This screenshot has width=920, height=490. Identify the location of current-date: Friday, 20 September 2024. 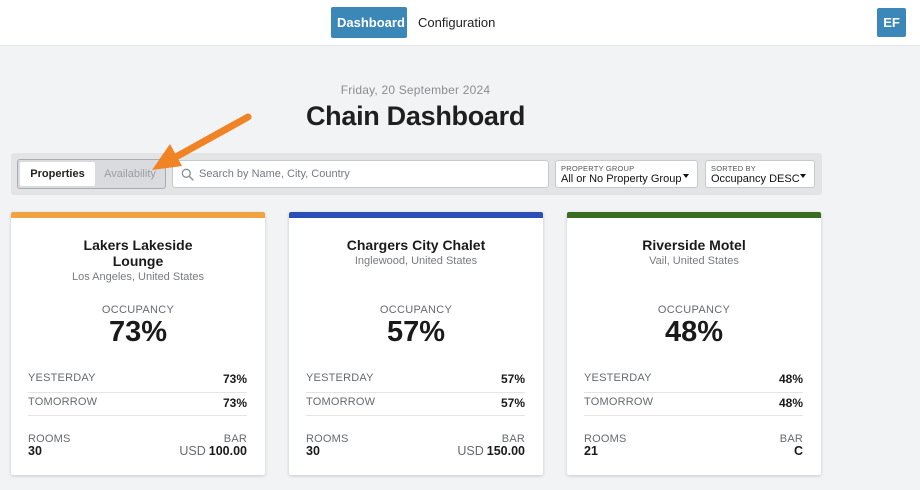
(415, 90).